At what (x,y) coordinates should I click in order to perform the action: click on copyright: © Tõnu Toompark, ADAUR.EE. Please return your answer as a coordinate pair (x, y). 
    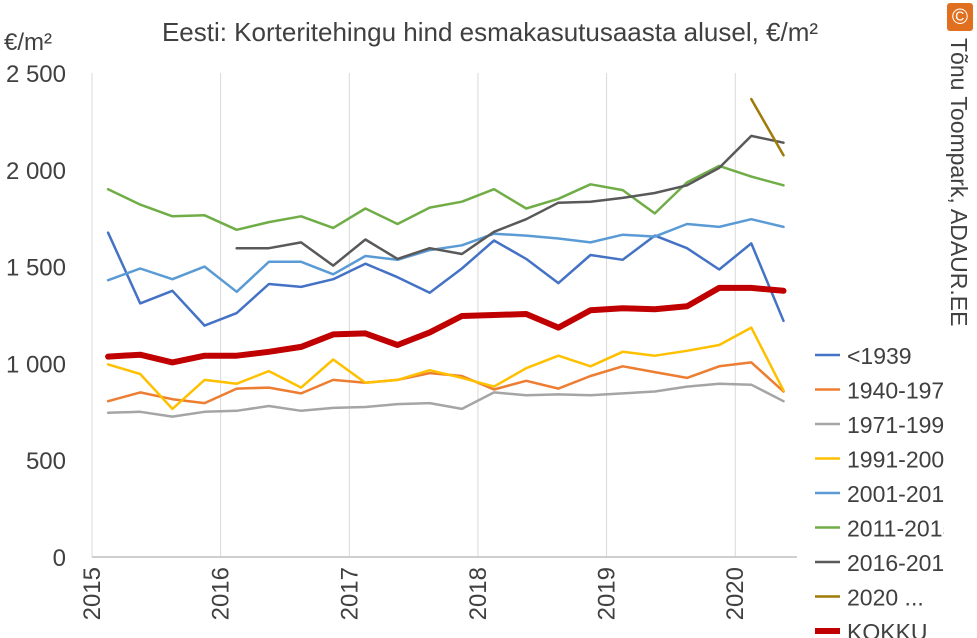
    Looking at the image, I should click on (960, 319).